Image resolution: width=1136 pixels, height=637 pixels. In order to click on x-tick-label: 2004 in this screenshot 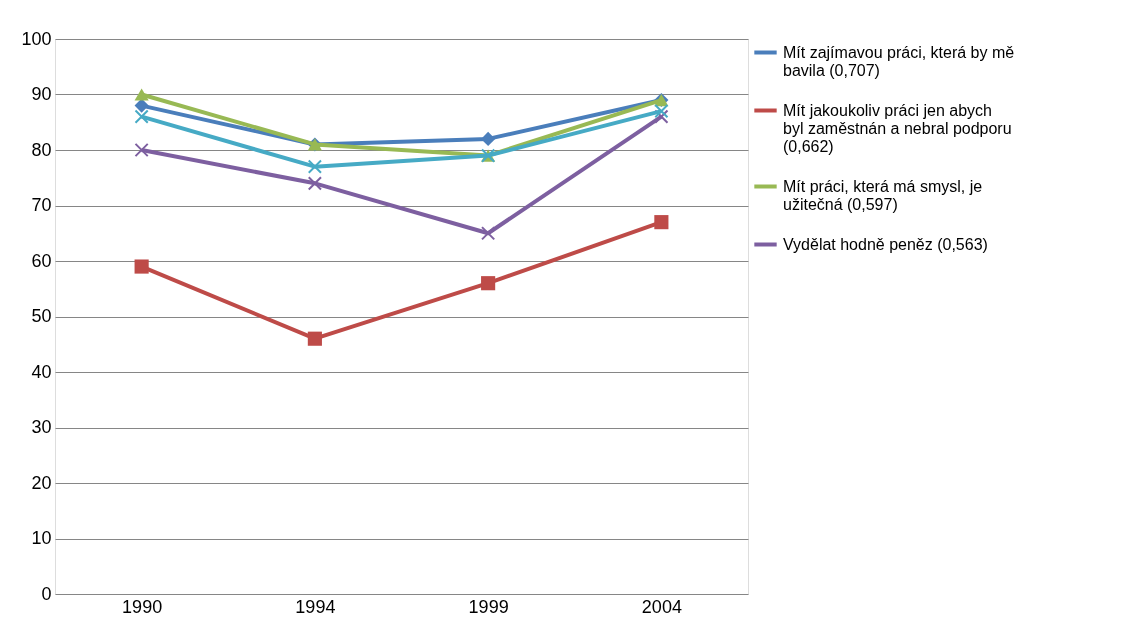, I will do `click(661, 606)`.